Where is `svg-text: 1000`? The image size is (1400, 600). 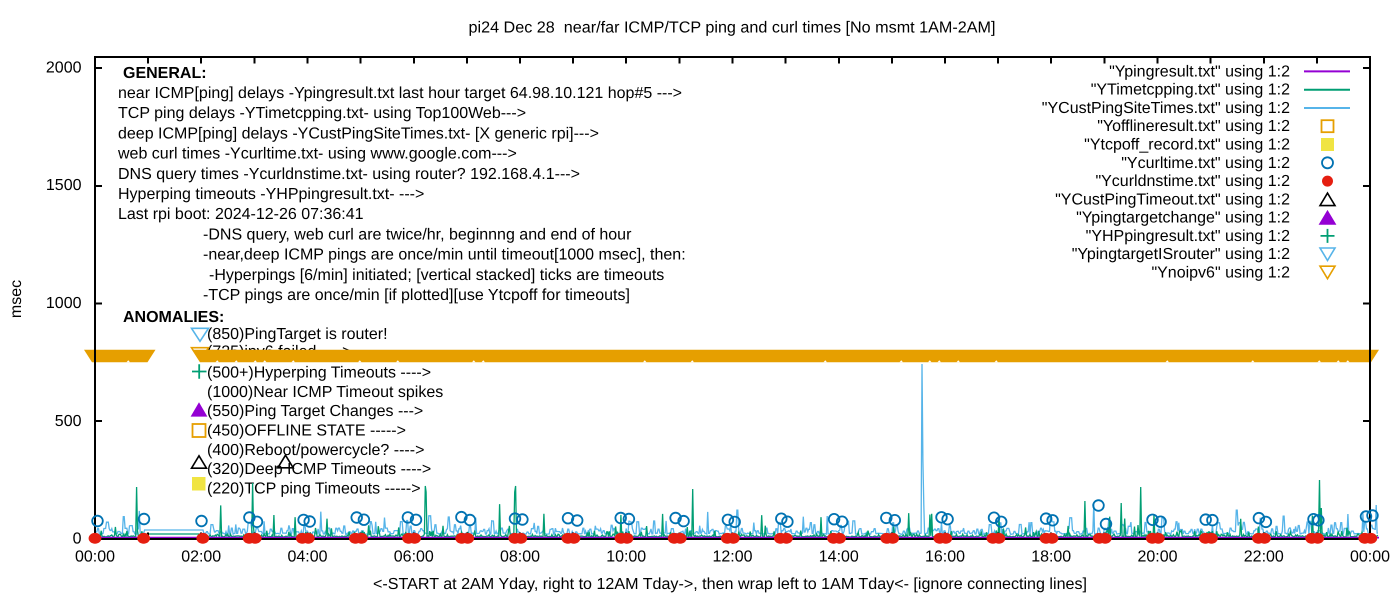 svg-text: 1000 is located at coordinates (64, 303).